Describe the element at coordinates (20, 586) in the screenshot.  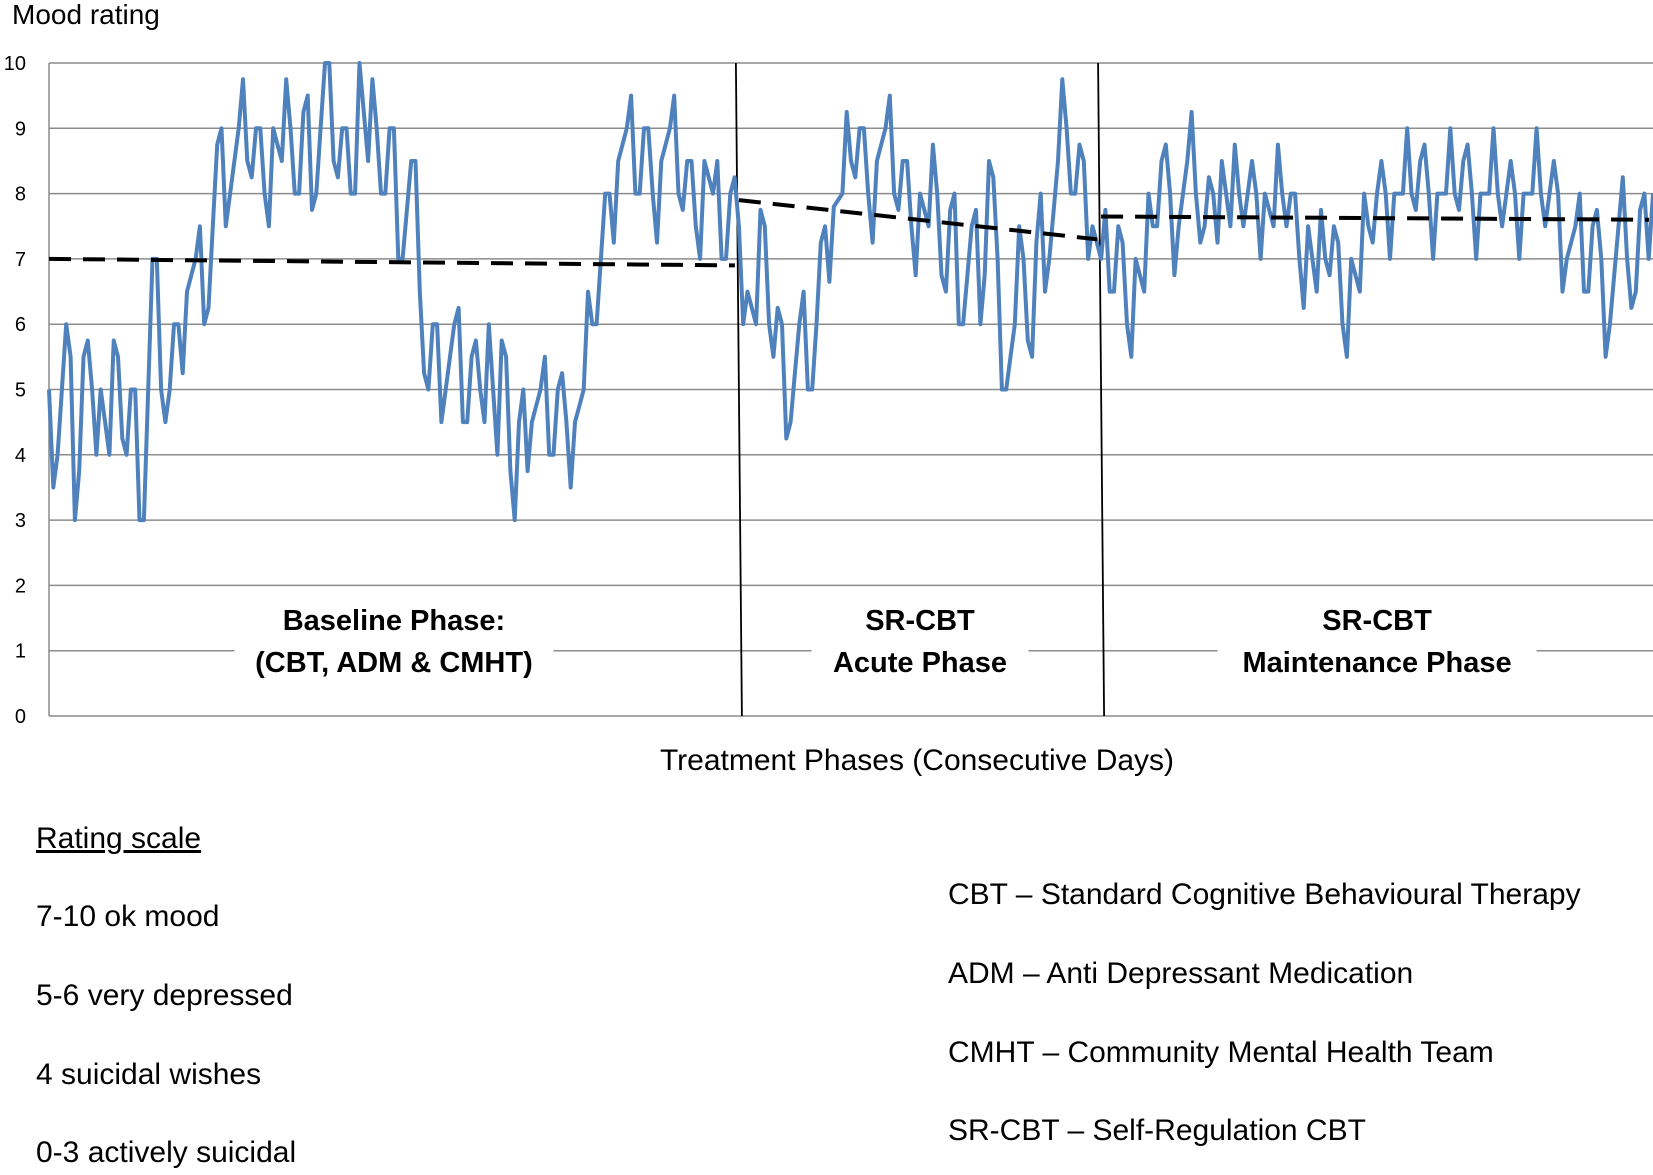
I see `y-tick-label: 2` at that location.